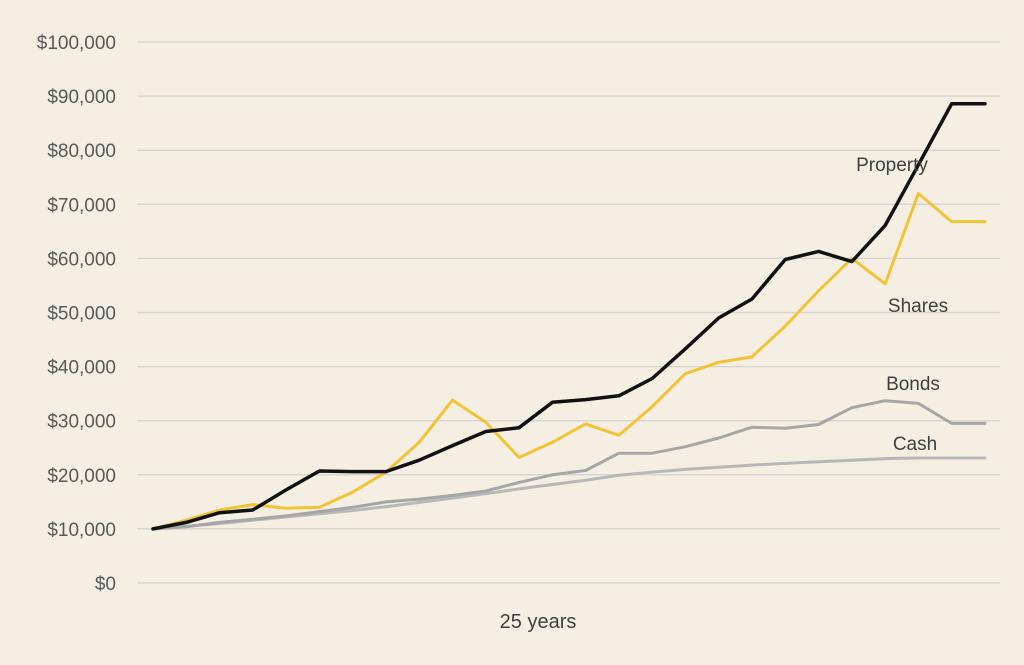 The height and width of the screenshot is (665, 1024). I want to click on y-tick-label: $30,000, so click(81, 422).